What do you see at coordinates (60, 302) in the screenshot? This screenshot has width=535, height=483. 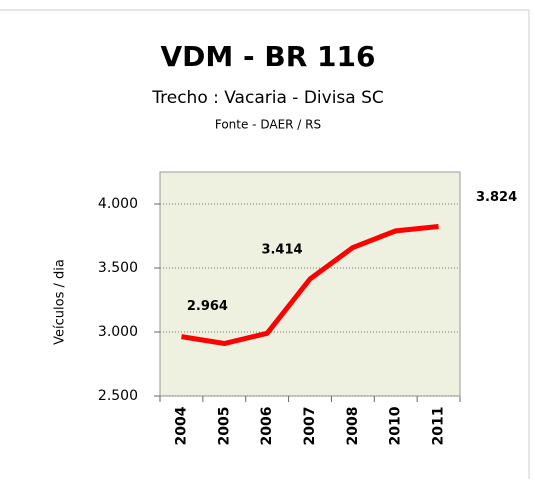 I see `y-axis-label: Veículos / dia` at bounding box center [60, 302].